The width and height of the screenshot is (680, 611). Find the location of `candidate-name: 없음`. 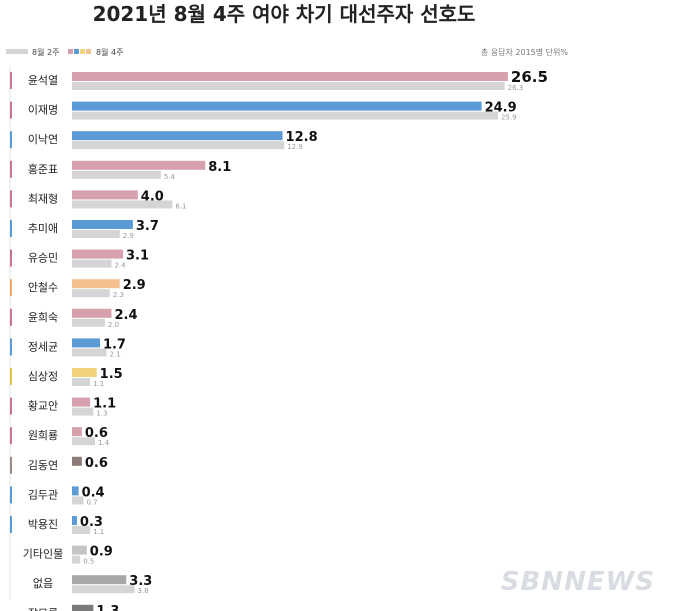

candidate-name: 없음 is located at coordinates (43, 583).